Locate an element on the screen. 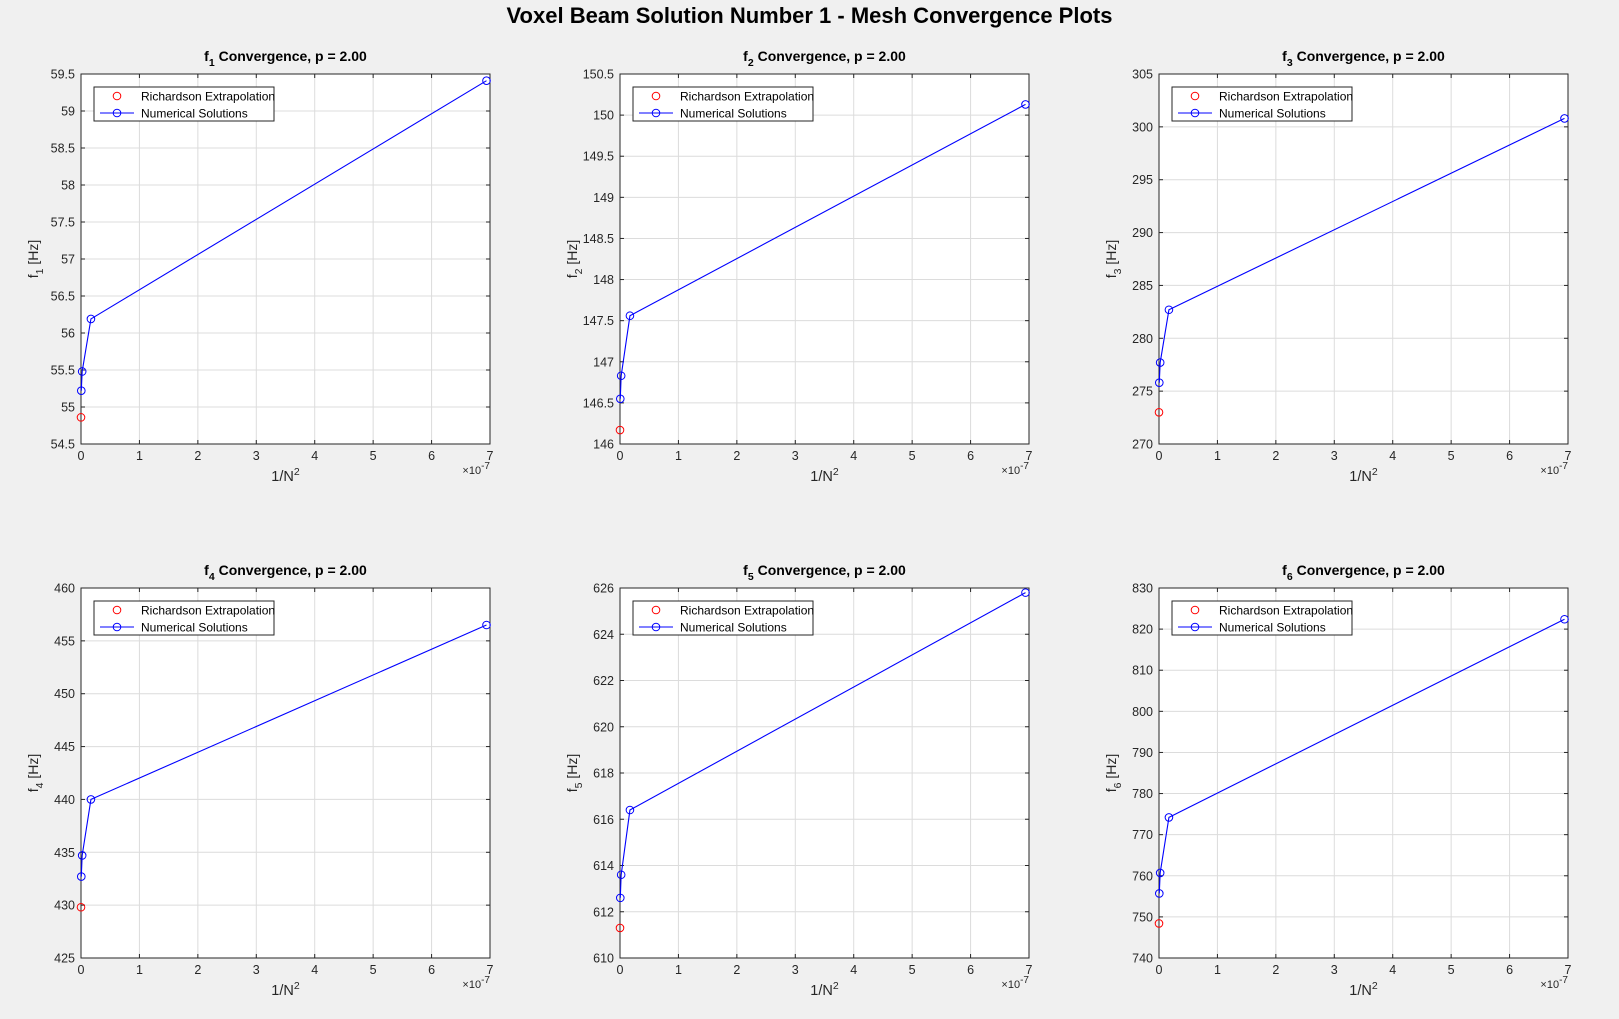 The width and height of the screenshot is (1619, 1019). y-tick-label: 147 is located at coordinates (603, 362).